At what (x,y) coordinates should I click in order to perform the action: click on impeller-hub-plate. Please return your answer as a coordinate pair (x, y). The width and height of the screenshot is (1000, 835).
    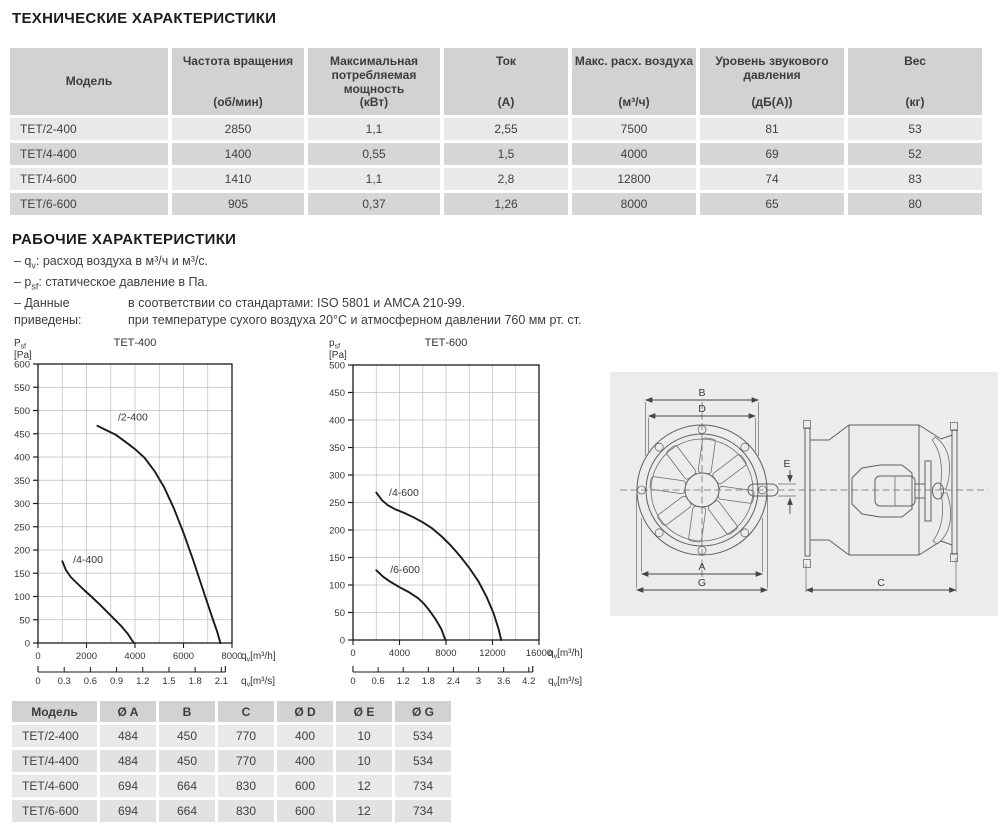
    Looking at the image, I should click on (928, 491).